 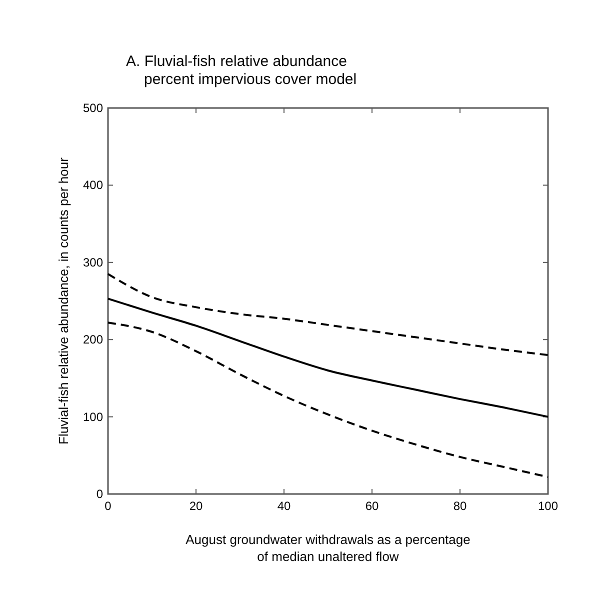 What do you see at coordinates (548, 506) in the screenshot?
I see `x-tick-label: 100` at bounding box center [548, 506].